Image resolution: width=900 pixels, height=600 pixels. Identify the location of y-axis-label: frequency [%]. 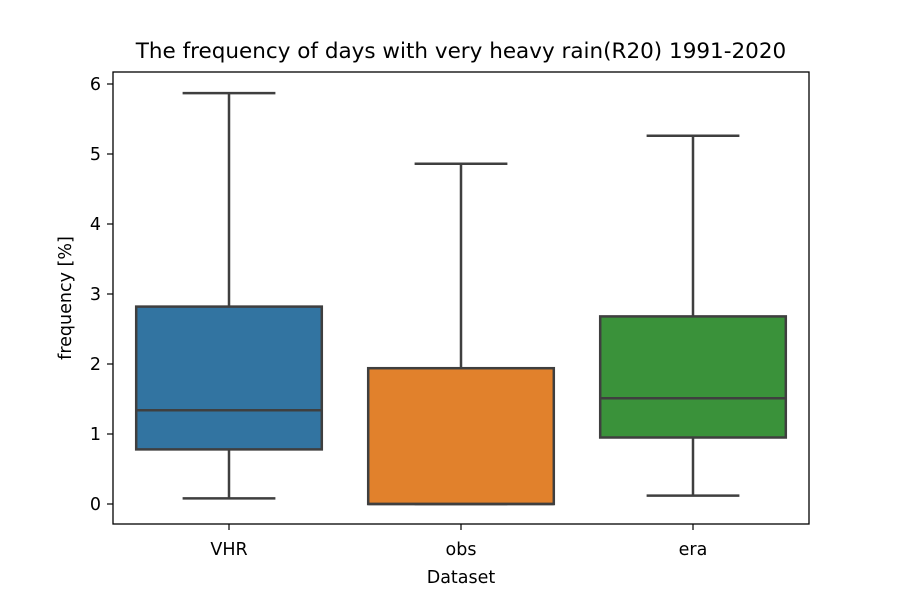
(66, 298).